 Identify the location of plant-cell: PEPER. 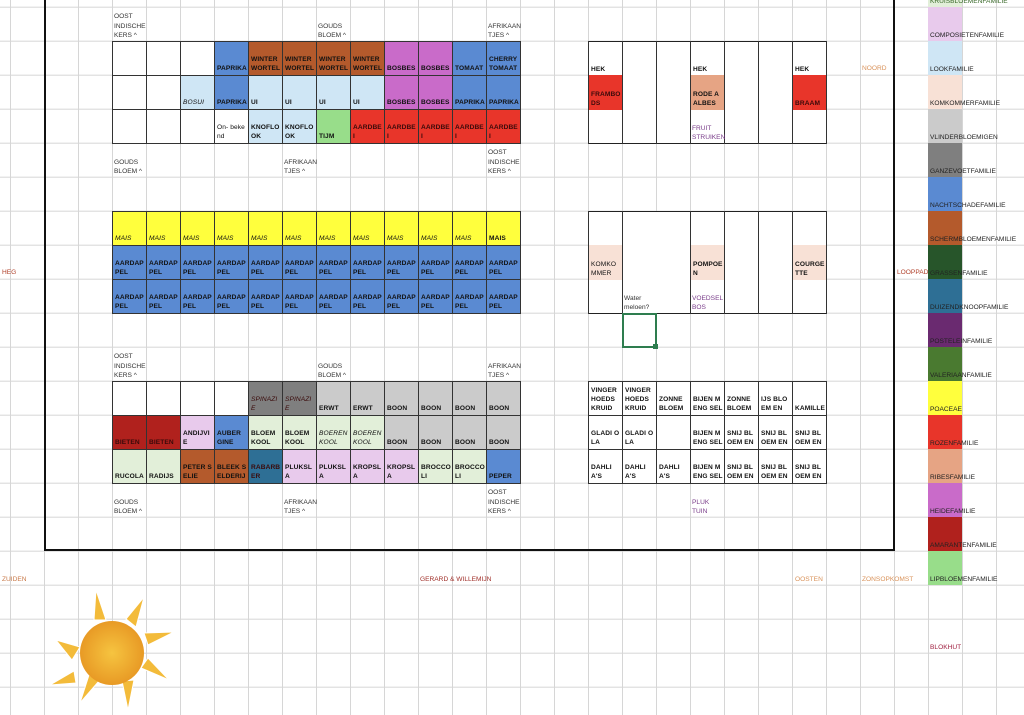
(503, 466).